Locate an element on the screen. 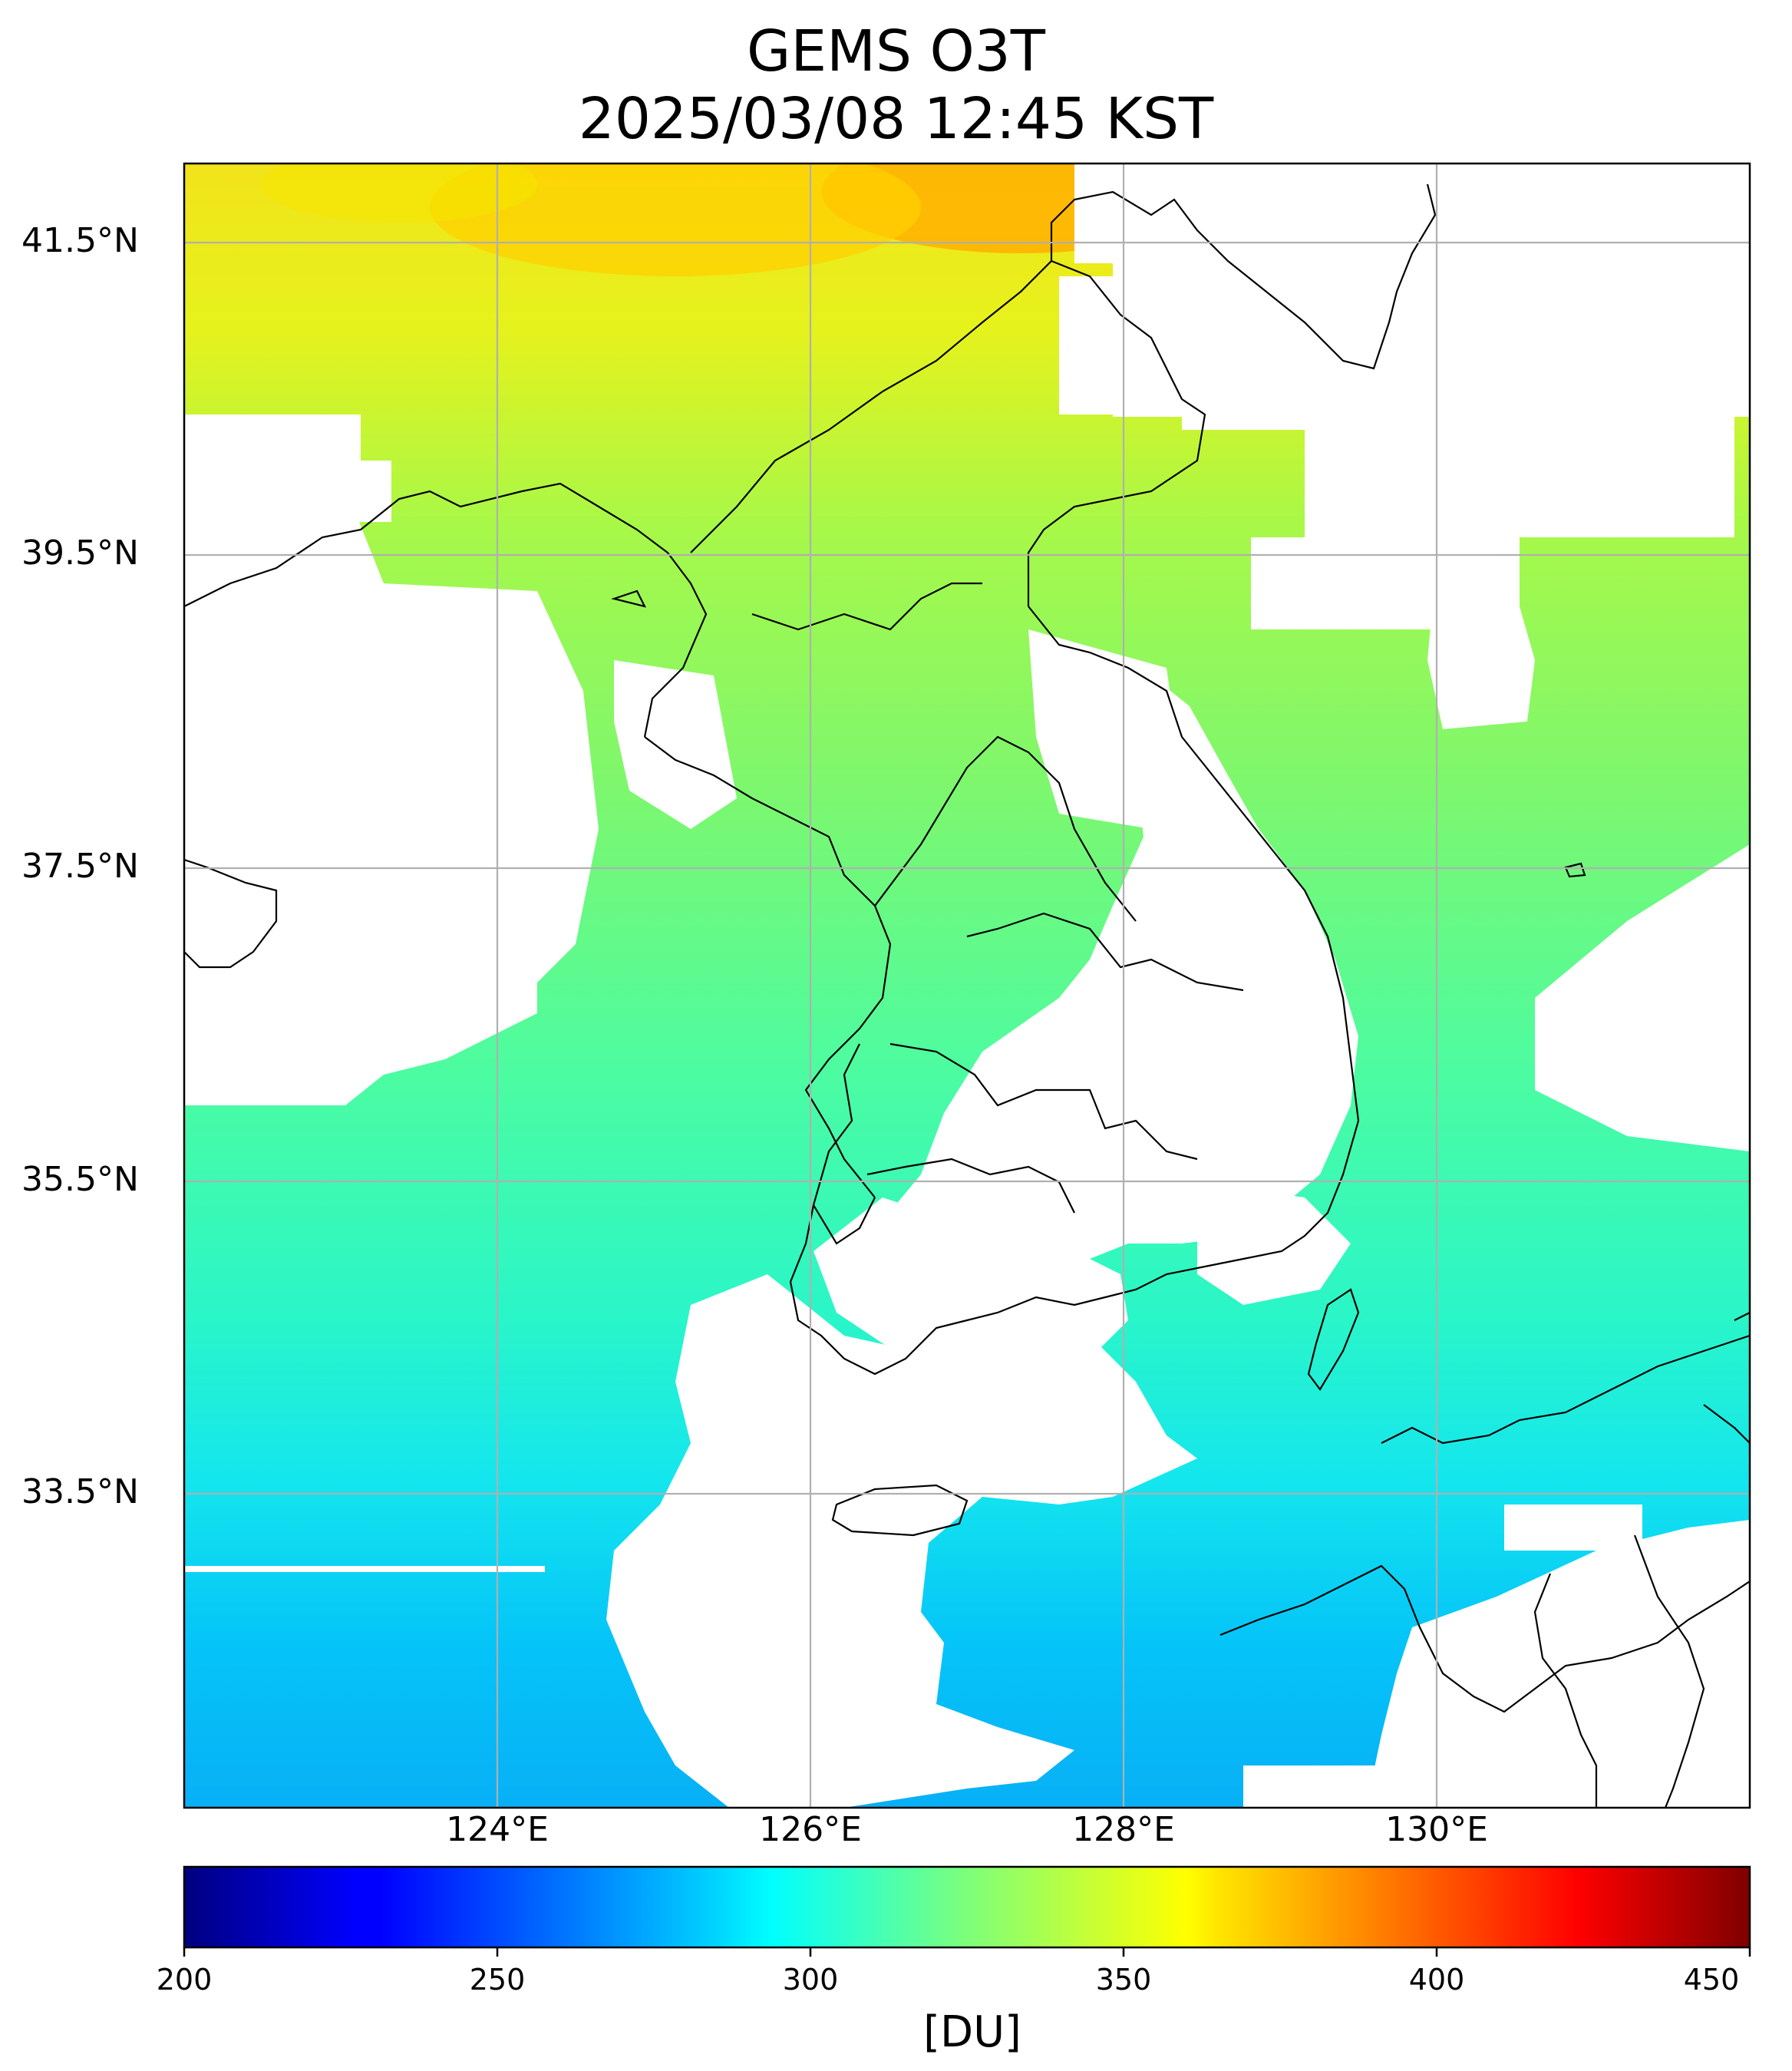  lon-label: 126°E is located at coordinates (810, 1829).